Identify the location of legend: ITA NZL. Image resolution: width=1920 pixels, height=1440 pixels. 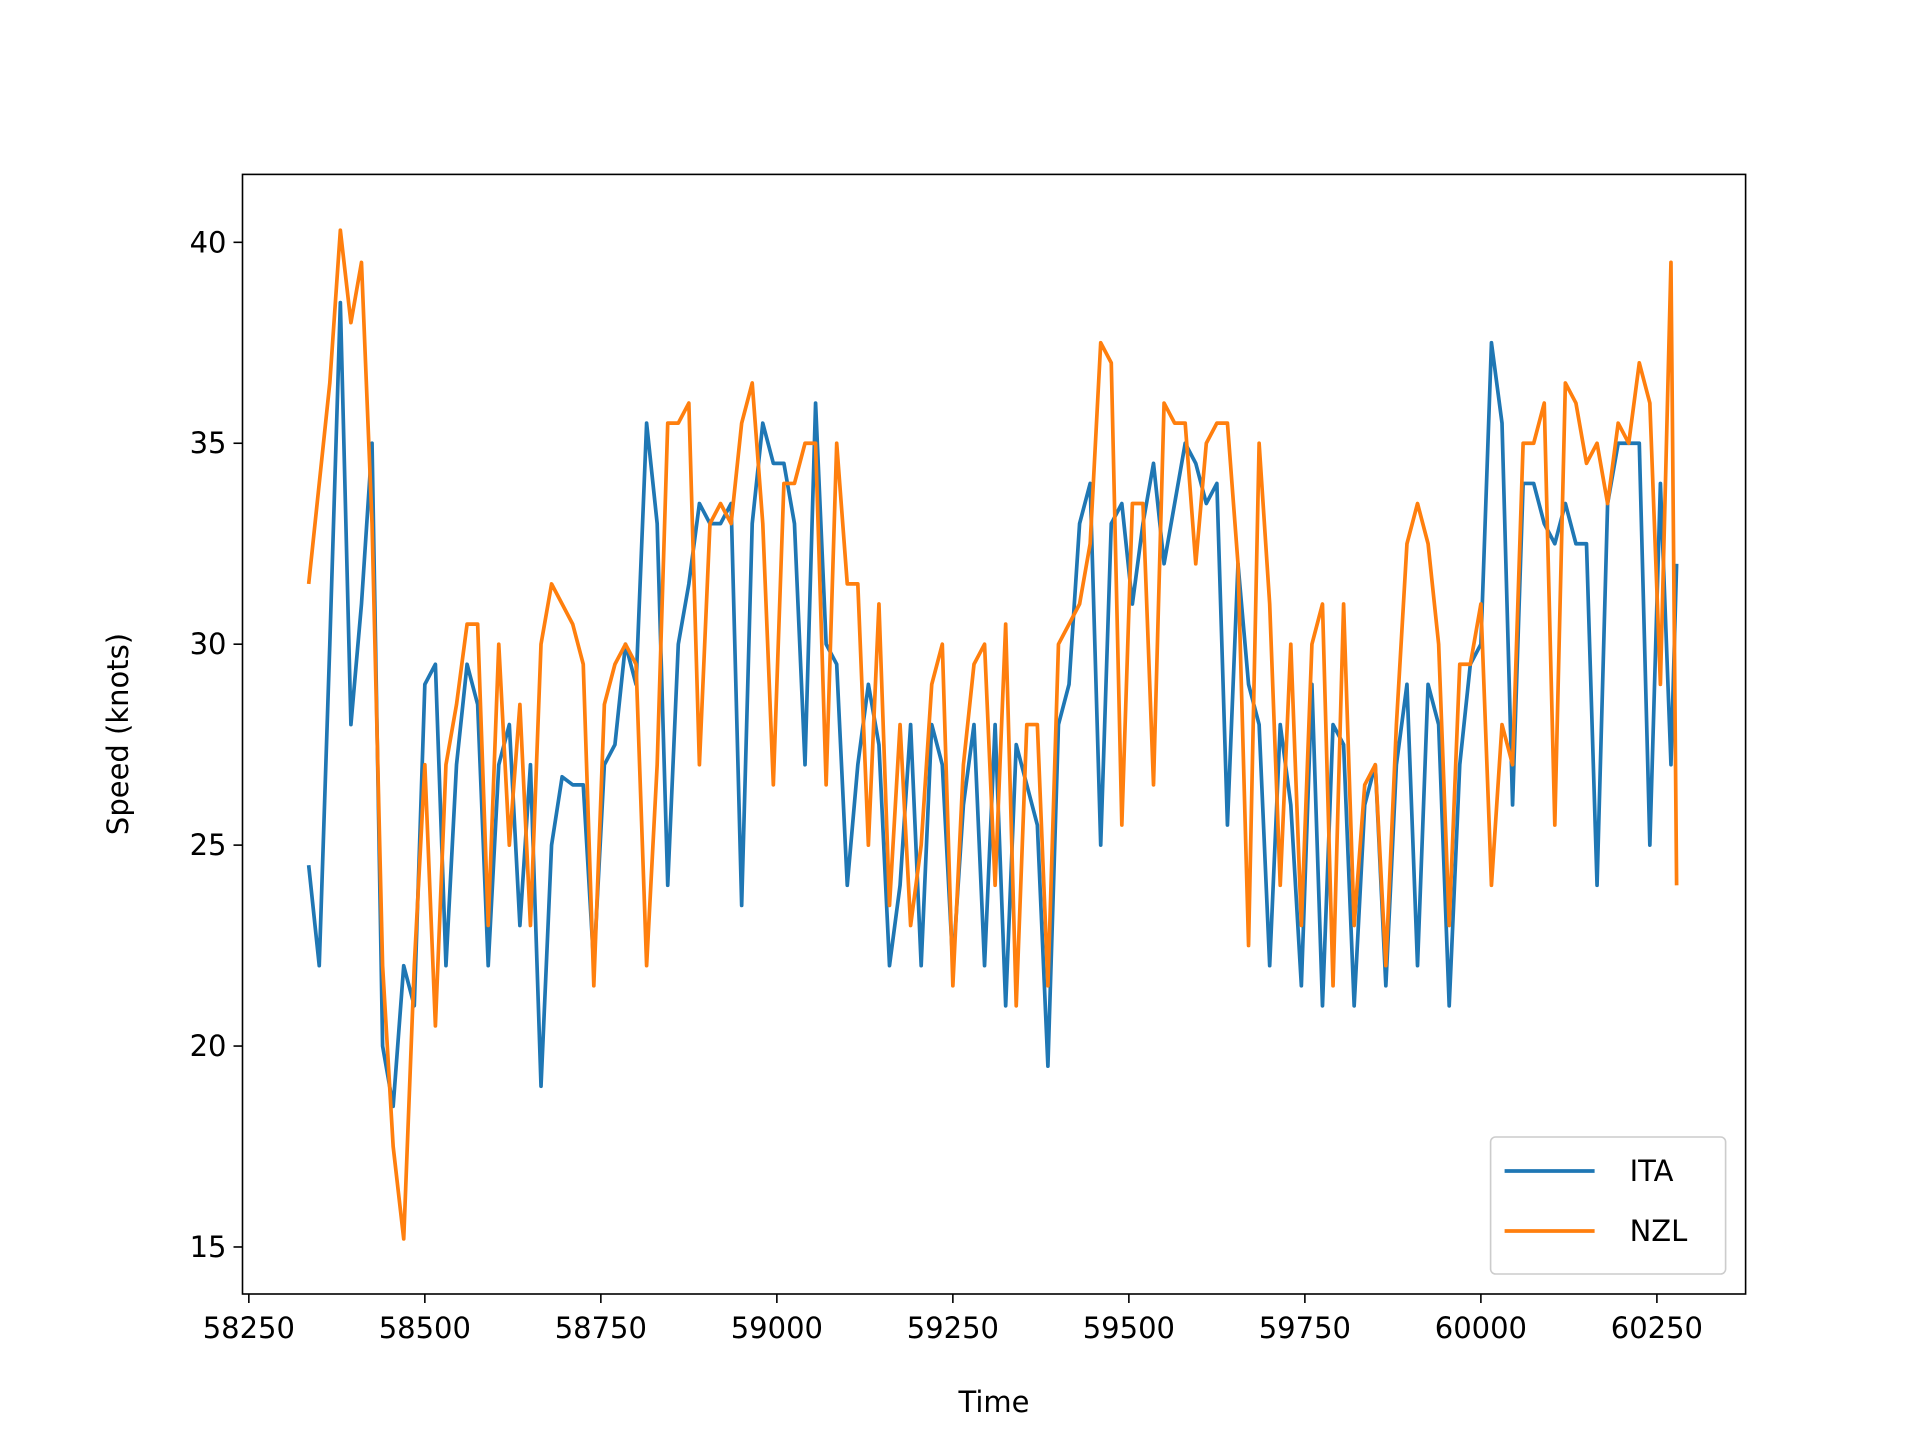
(1608, 1205).